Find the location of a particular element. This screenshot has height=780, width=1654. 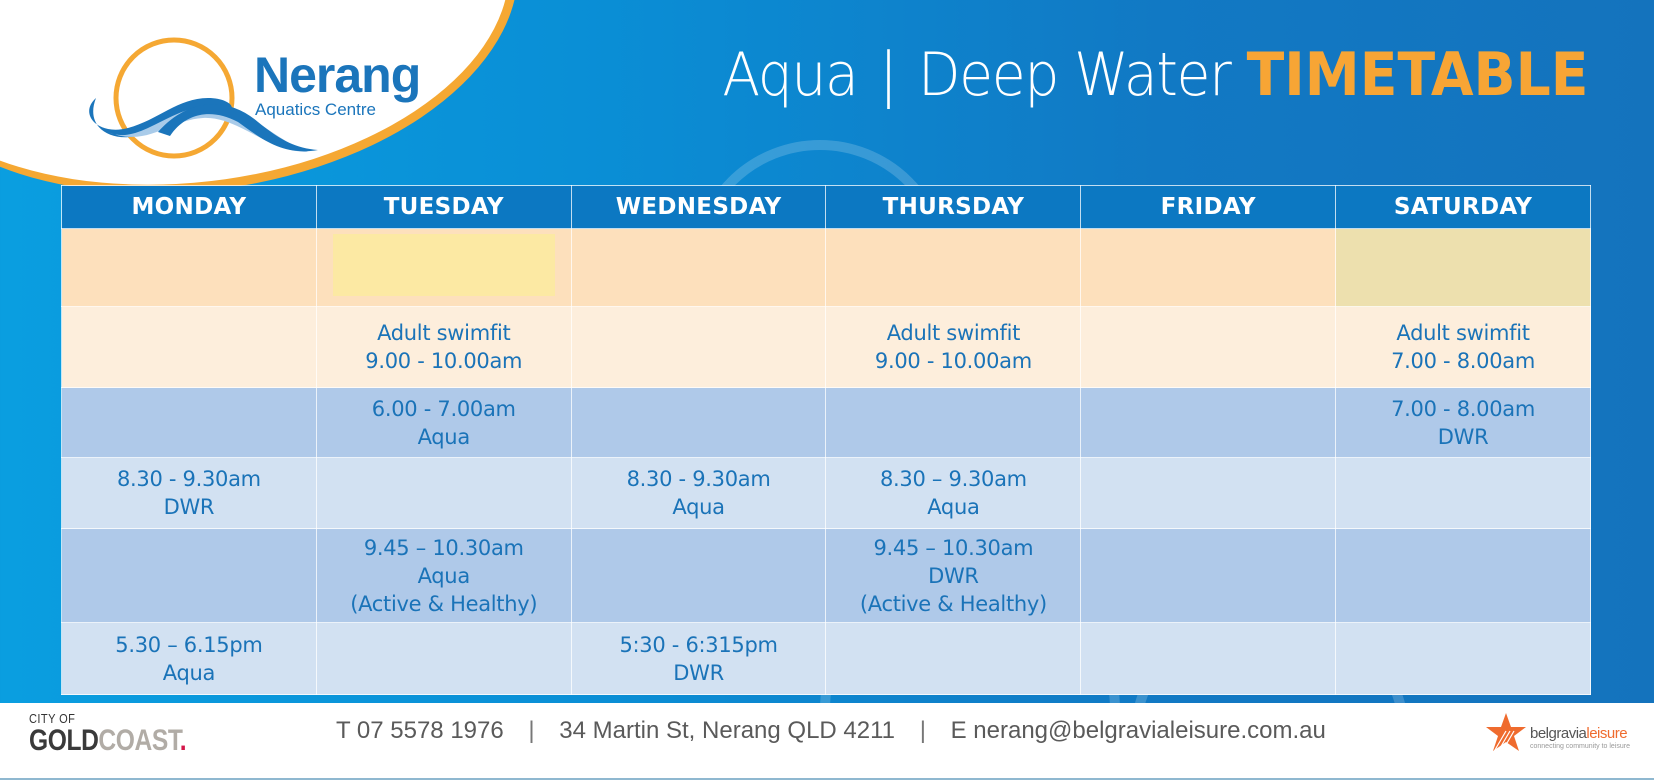

day-header-saturday: SATURDAY is located at coordinates (1463, 207).